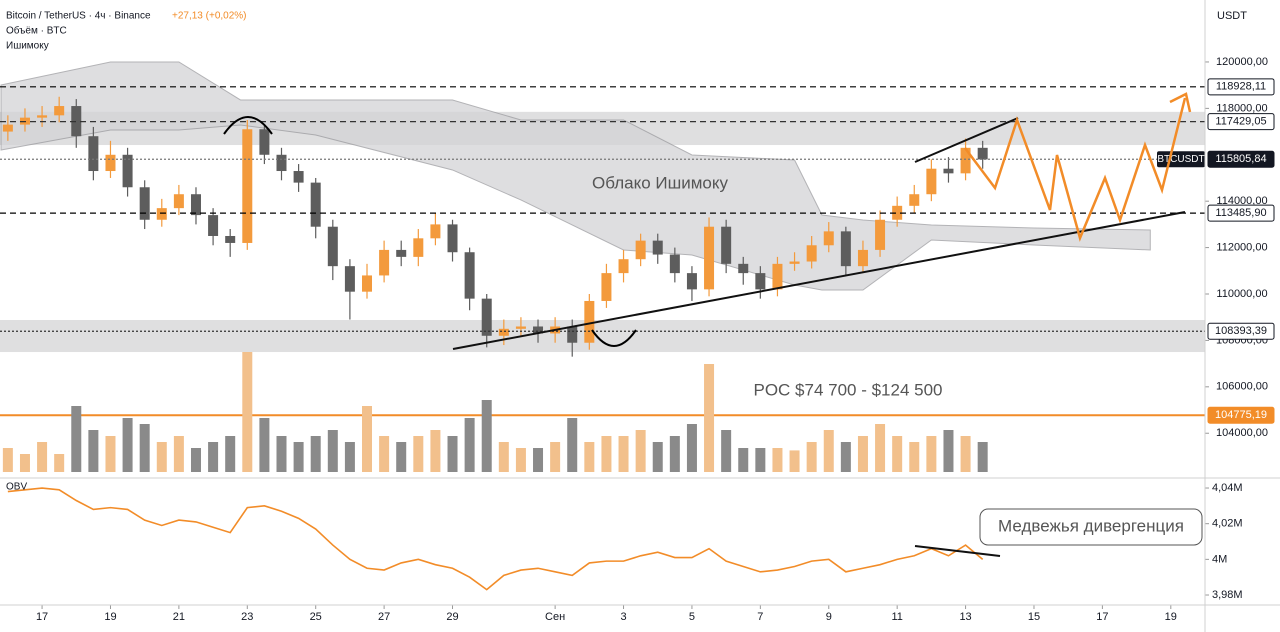 This screenshot has height=632, width=1280. I want to click on price-label: 104775,19, so click(1241, 415).